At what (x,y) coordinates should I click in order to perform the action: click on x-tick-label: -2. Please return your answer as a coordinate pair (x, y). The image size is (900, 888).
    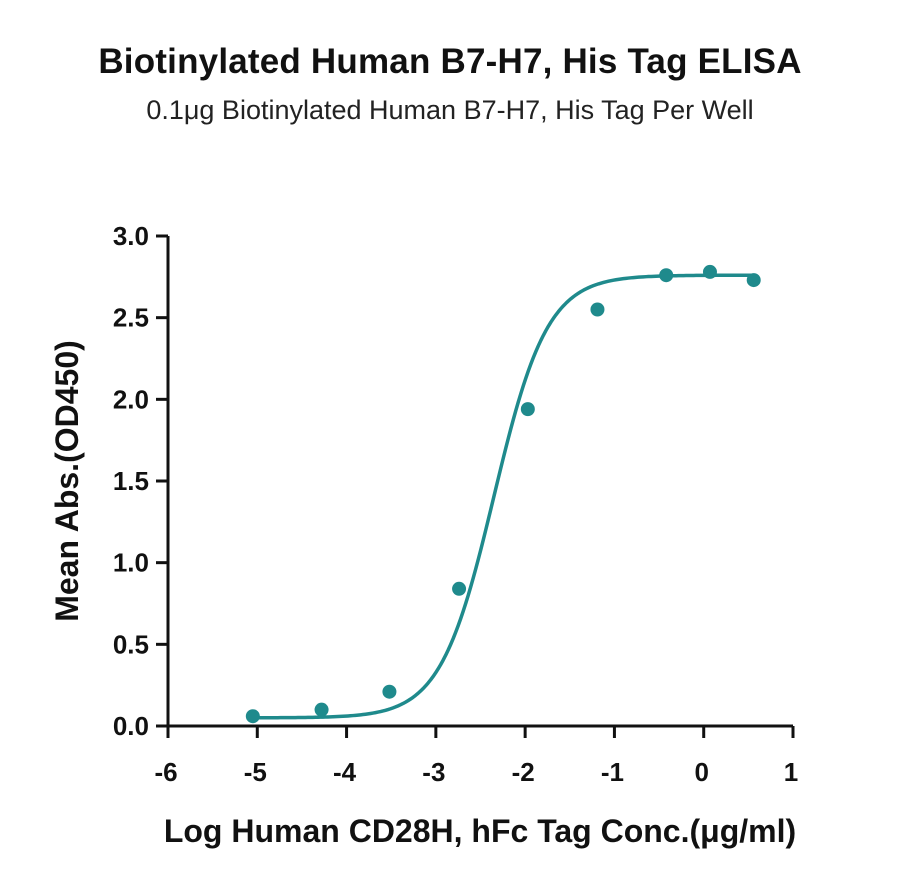
    Looking at the image, I should click on (523, 772).